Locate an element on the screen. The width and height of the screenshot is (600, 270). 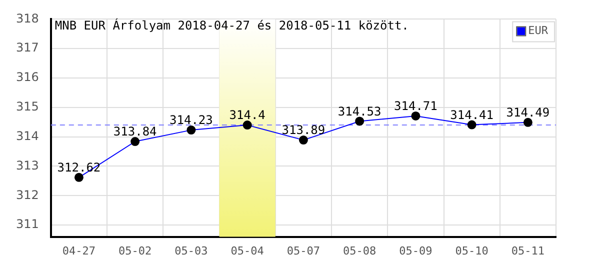
y-tick-label: 312 is located at coordinates (27, 195).